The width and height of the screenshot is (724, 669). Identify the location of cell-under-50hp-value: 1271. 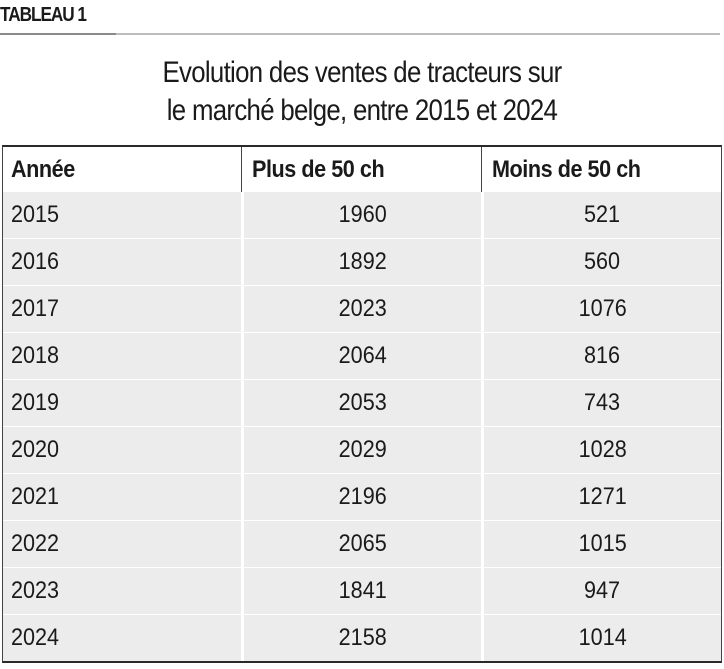
(602, 496).